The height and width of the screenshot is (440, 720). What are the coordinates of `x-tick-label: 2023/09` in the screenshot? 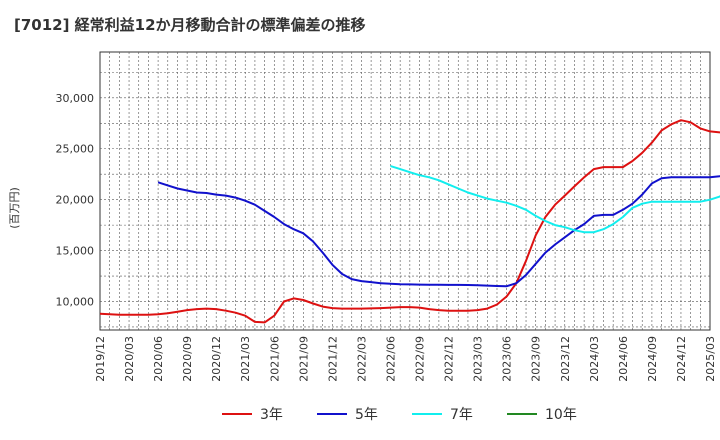 It's located at (536, 359).